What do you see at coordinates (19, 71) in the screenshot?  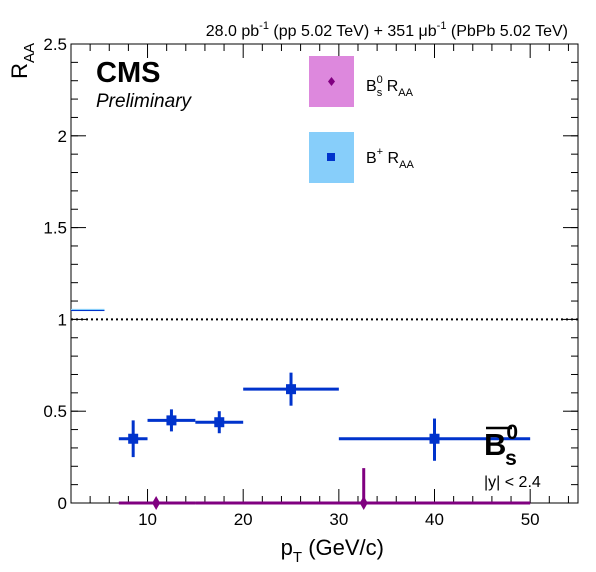 I see `y-axis-title-main: R` at bounding box center [19, 71].